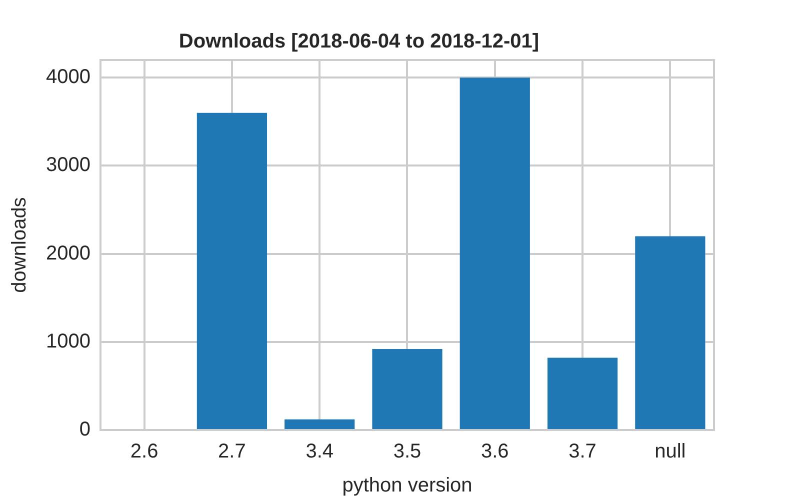 Image resolution: width=792 pixels, height=504 pixels. I want to click on y-tick-label: 4000, so click(68, 77).